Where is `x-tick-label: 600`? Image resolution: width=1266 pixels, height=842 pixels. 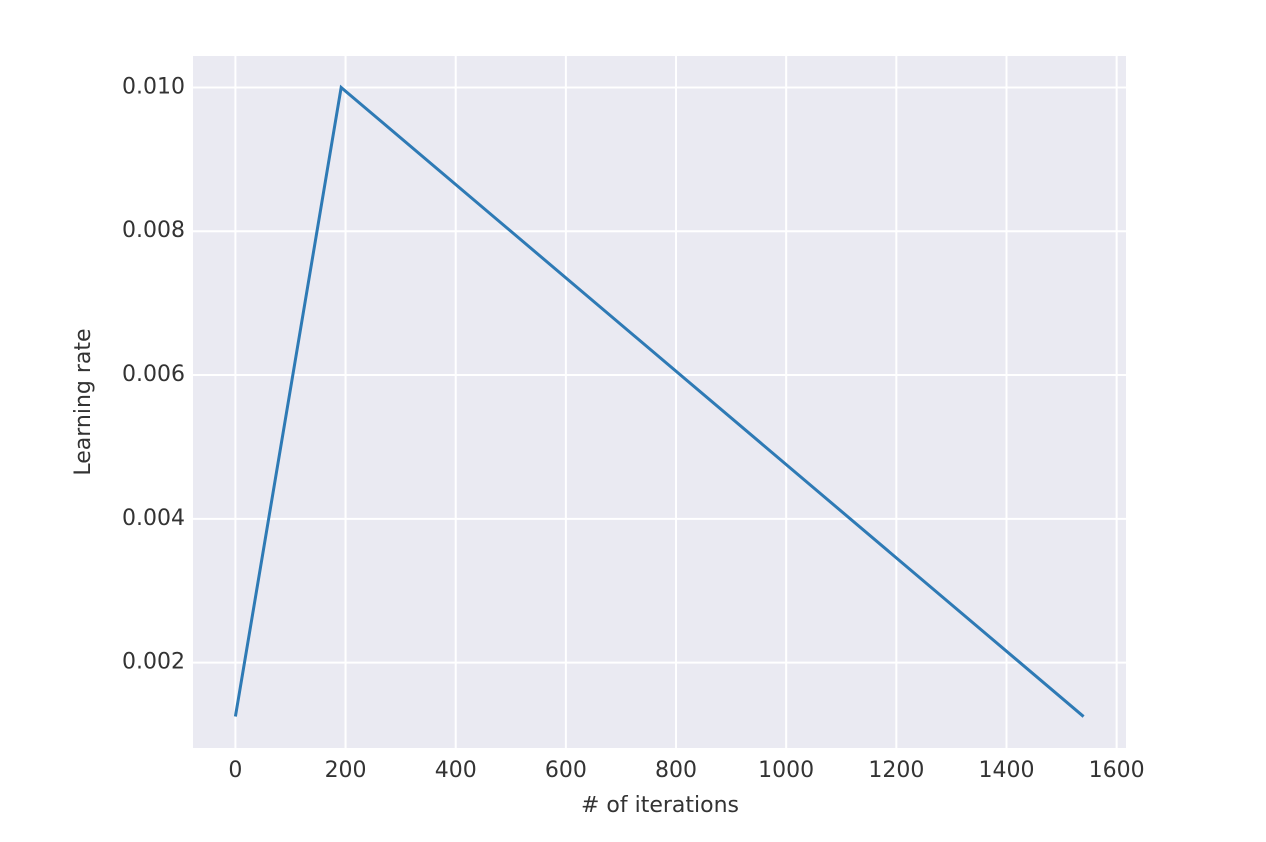
x-tick-label: 600 is located at coordinates (566, 770).